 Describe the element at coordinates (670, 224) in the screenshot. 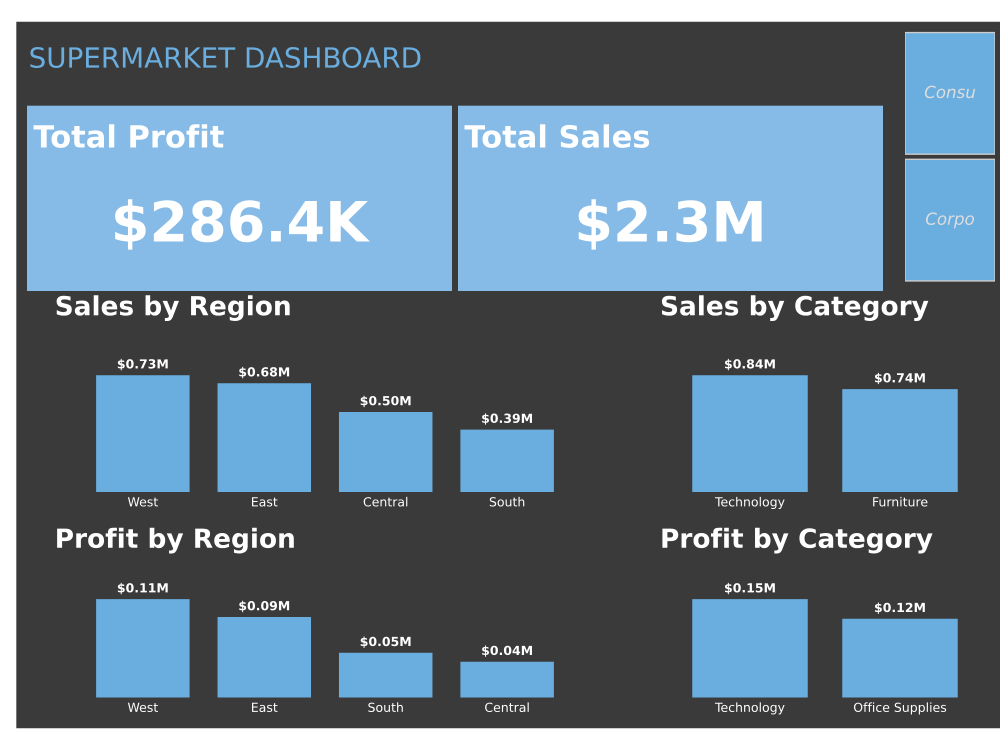

I see `text: $2.3M` at that location.